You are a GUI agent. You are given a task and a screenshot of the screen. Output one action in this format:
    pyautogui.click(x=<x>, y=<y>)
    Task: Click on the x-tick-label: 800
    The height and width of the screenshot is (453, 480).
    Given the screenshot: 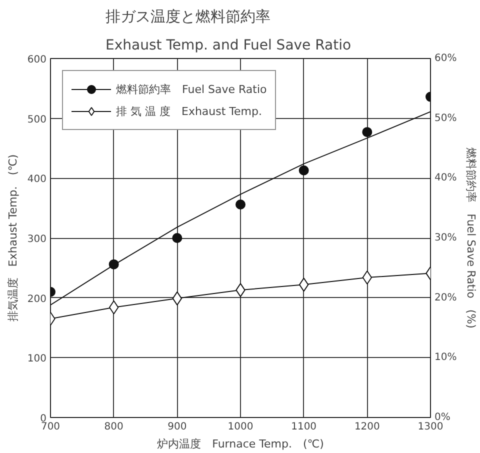 What is the action you would take?
    pyautogui.click(x=114, y=427)
    